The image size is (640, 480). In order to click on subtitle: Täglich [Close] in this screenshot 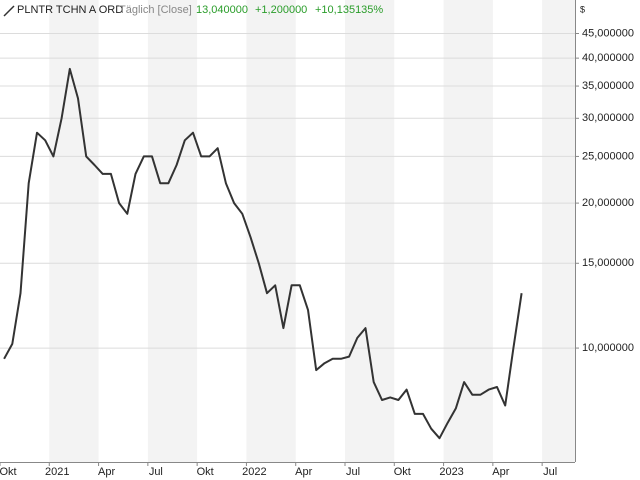, I will do `click(155, 10)`.